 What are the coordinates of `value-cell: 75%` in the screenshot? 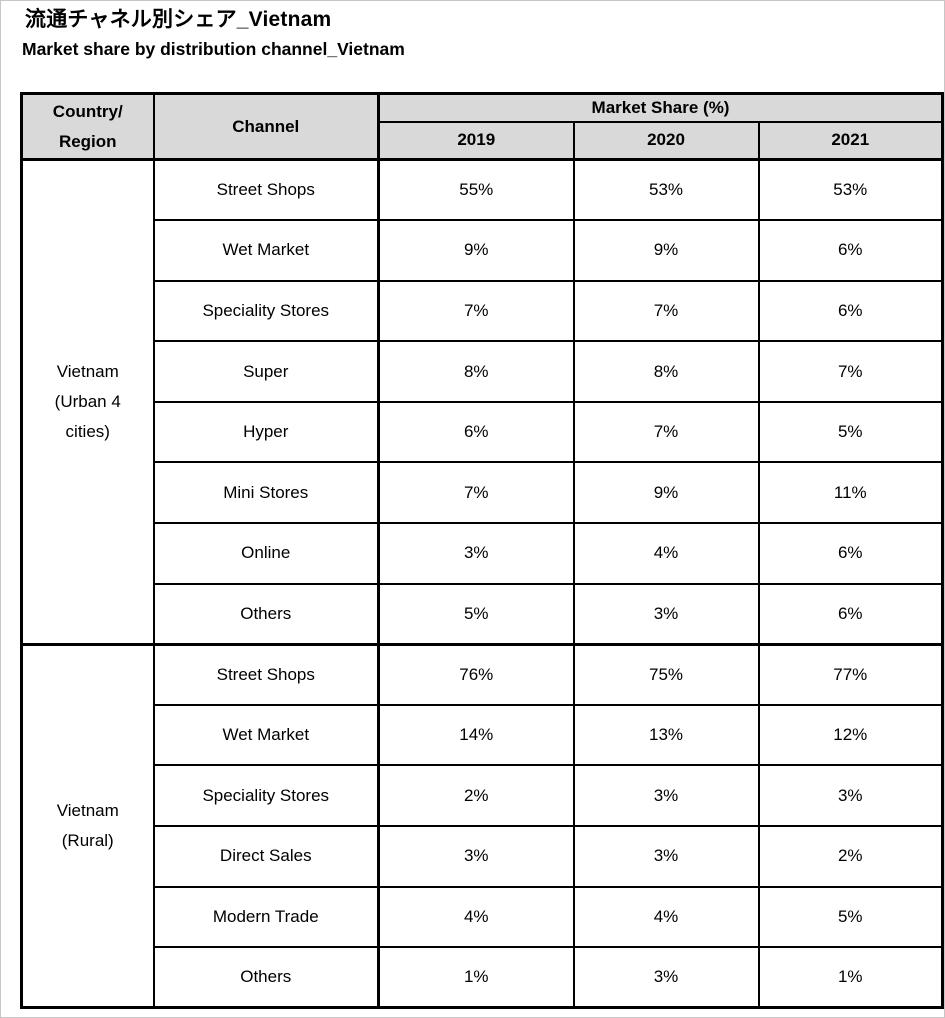 It's located at (666, 674).